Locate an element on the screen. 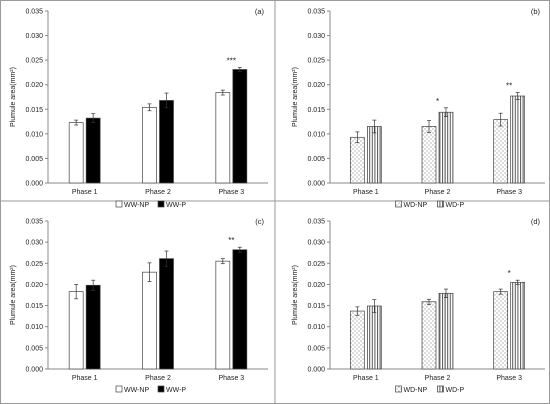  significance-marker: *** is located at coordinates (231, 61).